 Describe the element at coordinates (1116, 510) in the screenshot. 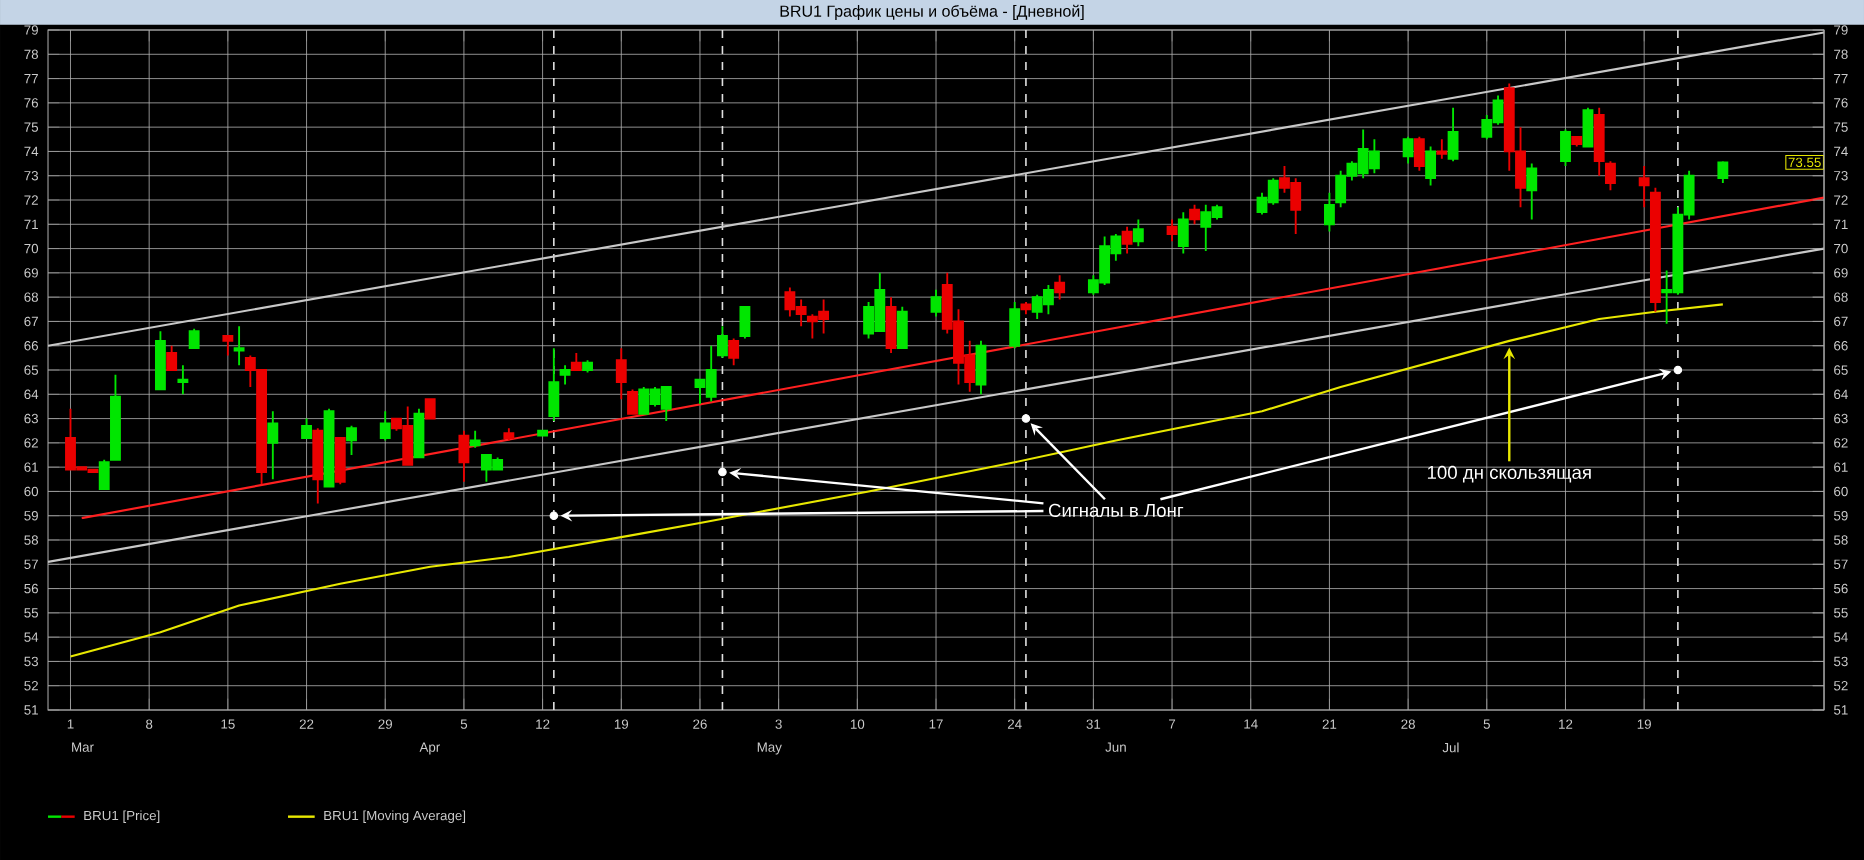

I see `annotation: Сигналы в Лонг` at that location.